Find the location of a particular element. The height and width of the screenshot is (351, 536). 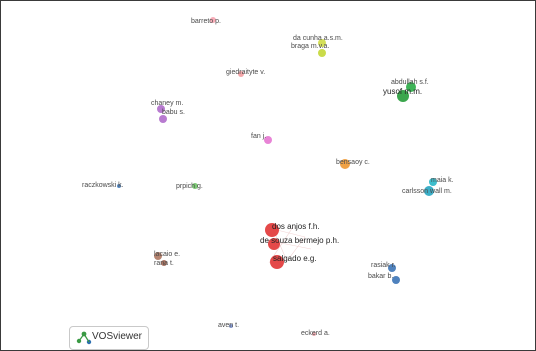

label-barreto: barreto p. is located at coordinates (206, 21).